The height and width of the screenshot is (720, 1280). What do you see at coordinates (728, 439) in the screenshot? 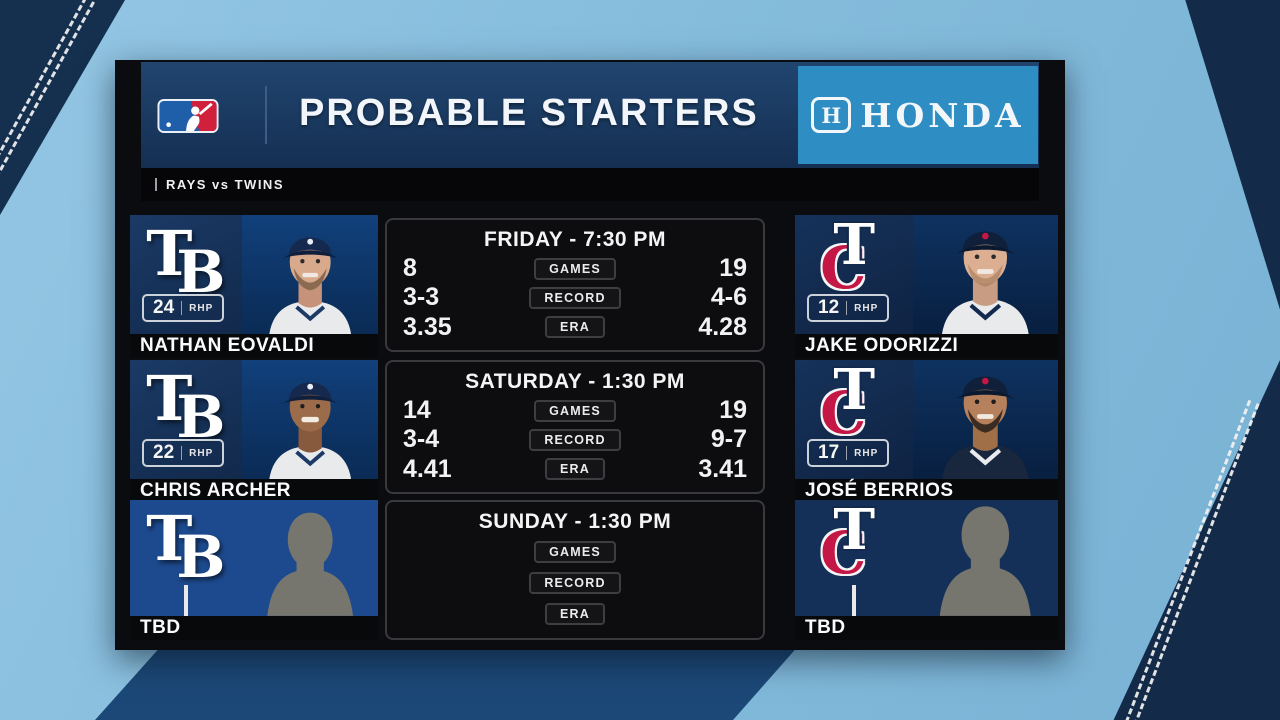
I see `twins-stat-value: 9-7` at bounding box center [728, 439].